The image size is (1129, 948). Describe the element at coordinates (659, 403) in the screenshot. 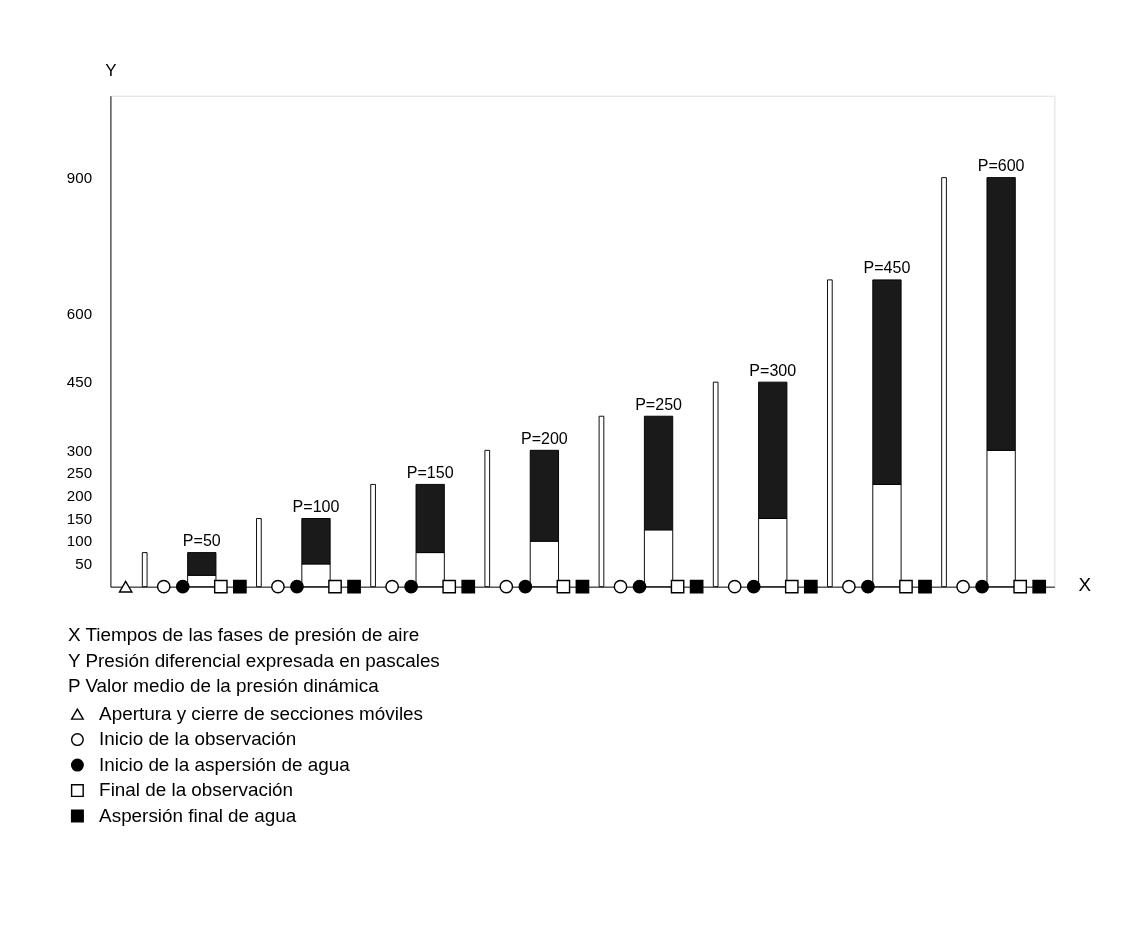

I see `data-label: P=250` at that location.